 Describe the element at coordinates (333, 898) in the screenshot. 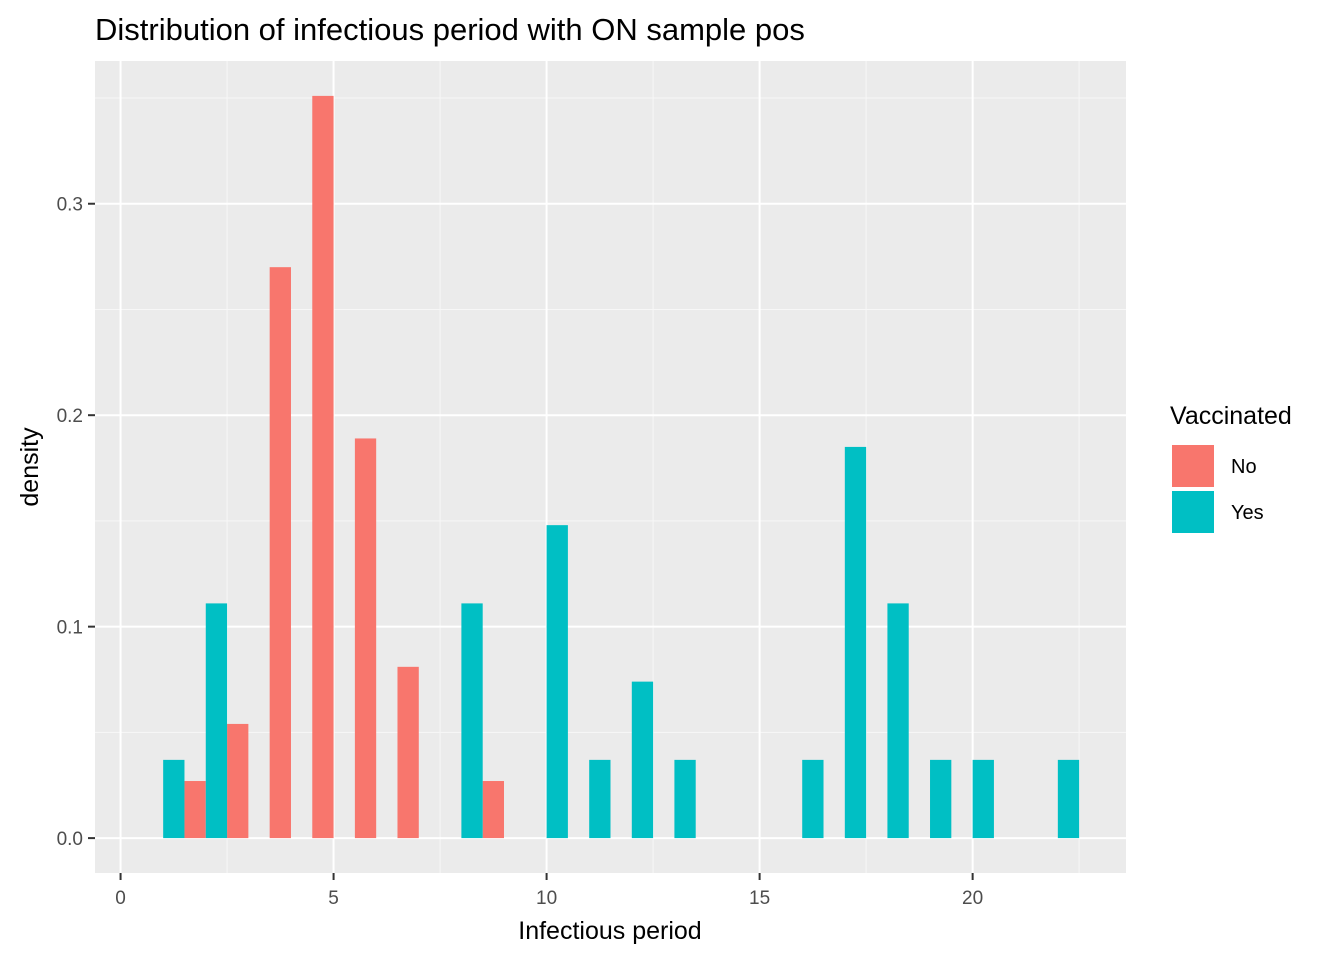

I see `x-tick-label: 5` at that location.